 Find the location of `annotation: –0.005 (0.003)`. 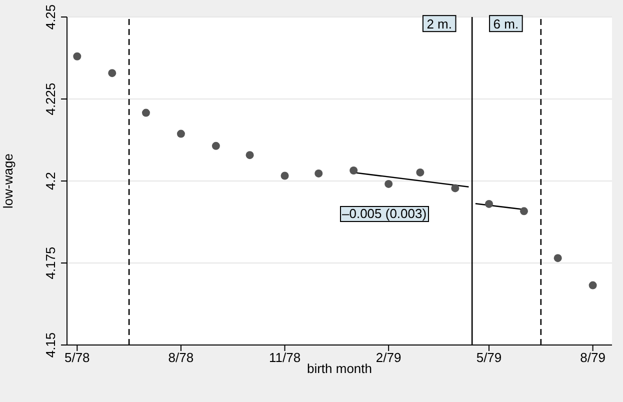

annotation: –0.005 (0.003) is located at coordinates (384, 214).